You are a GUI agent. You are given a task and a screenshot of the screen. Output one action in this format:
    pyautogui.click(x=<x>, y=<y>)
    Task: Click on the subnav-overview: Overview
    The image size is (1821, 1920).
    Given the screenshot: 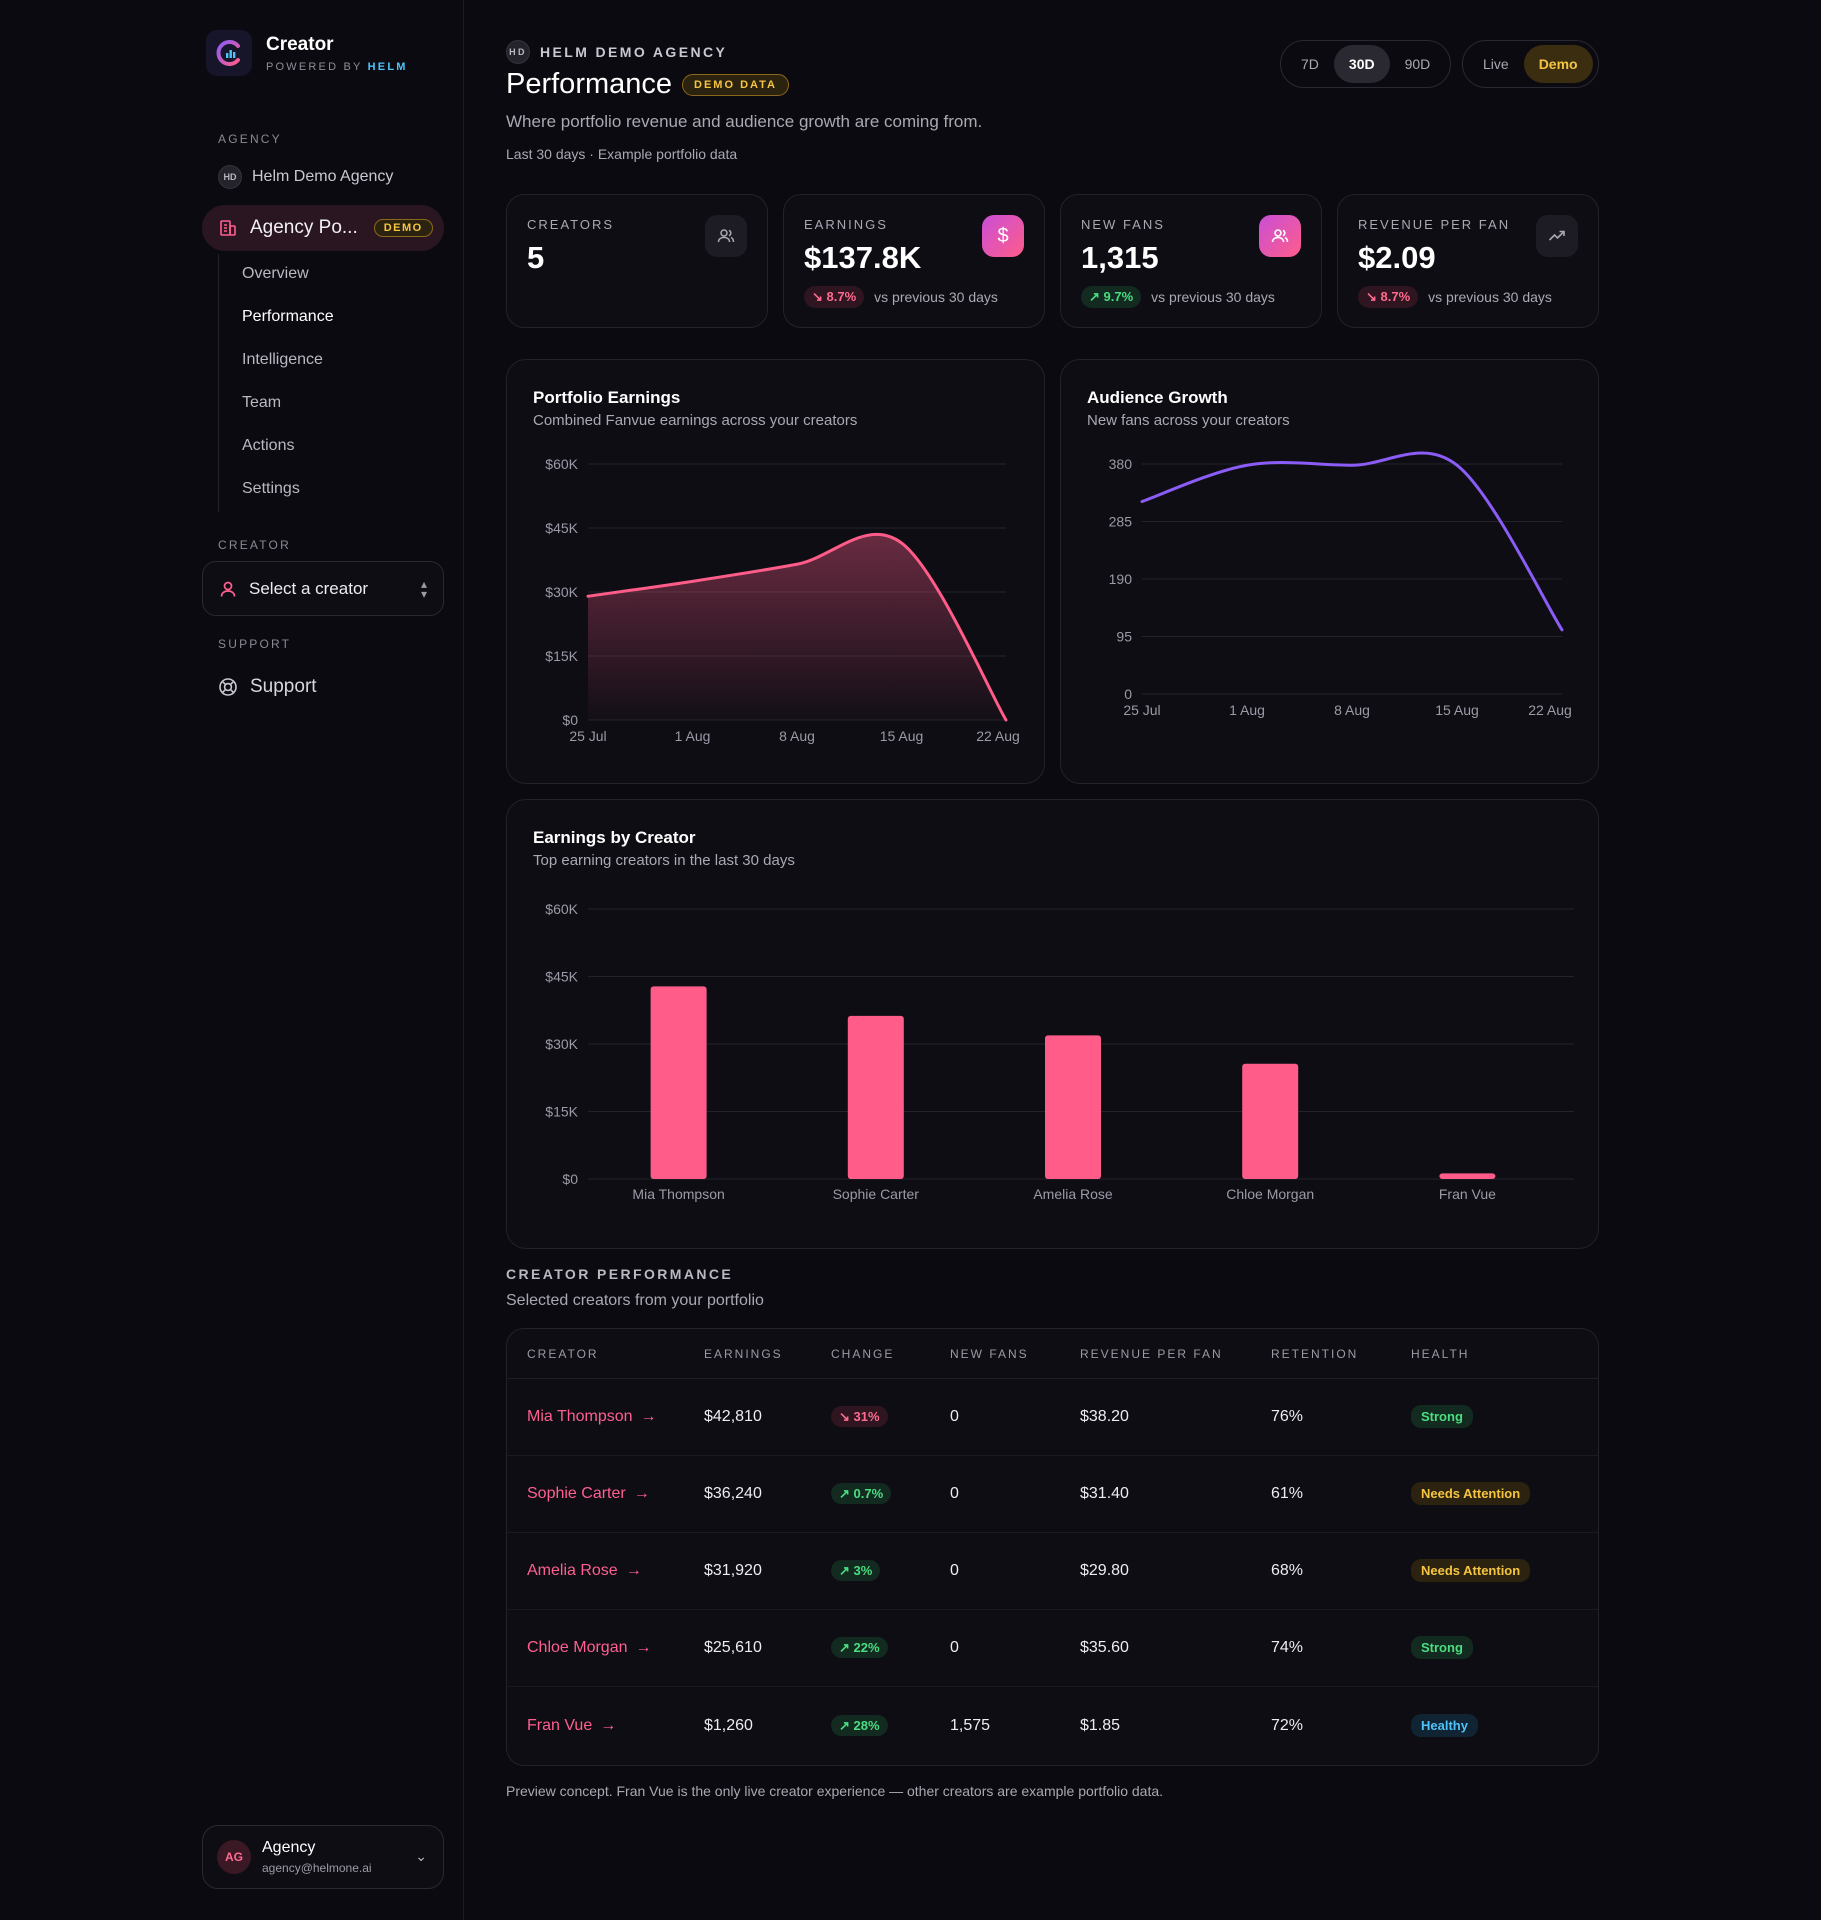 What is the action you would take?
    pyautogui.click(x=275, y=273)
    